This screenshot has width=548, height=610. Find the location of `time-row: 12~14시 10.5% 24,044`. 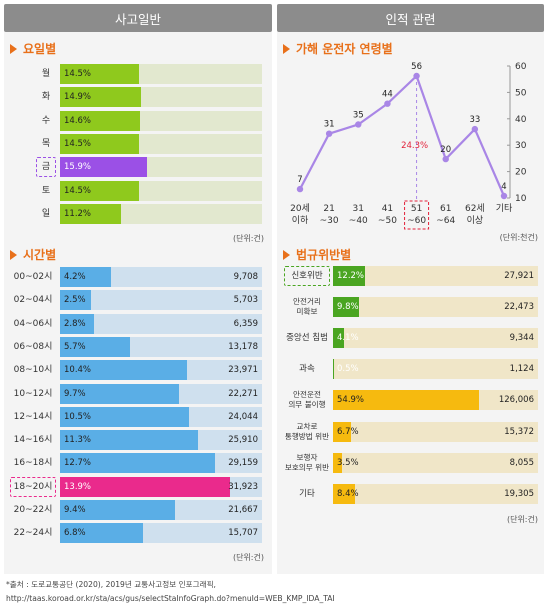

time-row: 12~14시 10.5% 24,044 is located at coordinates (136, 416).